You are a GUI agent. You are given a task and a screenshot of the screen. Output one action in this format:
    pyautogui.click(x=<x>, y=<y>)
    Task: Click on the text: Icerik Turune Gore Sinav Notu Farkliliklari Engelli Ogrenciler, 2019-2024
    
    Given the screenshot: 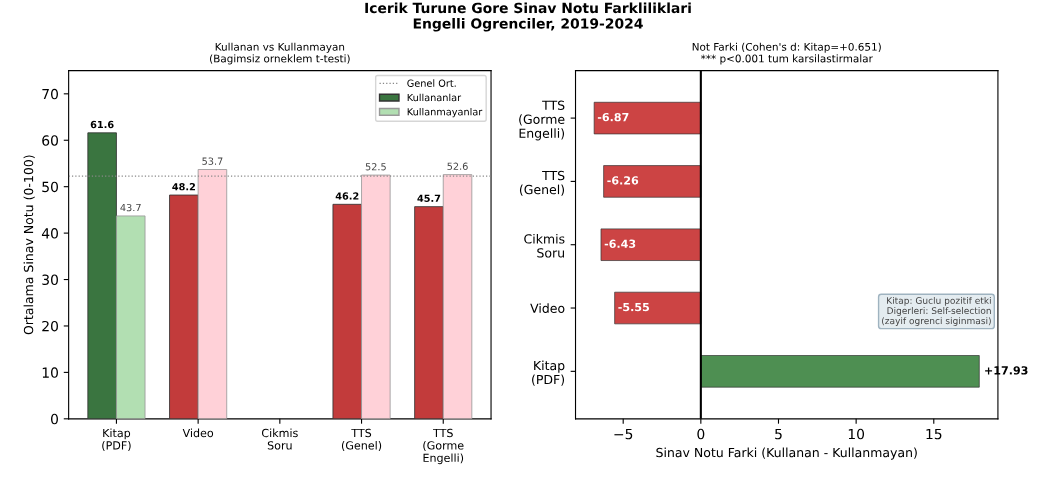 What is the action you would take?
    pyautogui.click(x=528, y=17)
    